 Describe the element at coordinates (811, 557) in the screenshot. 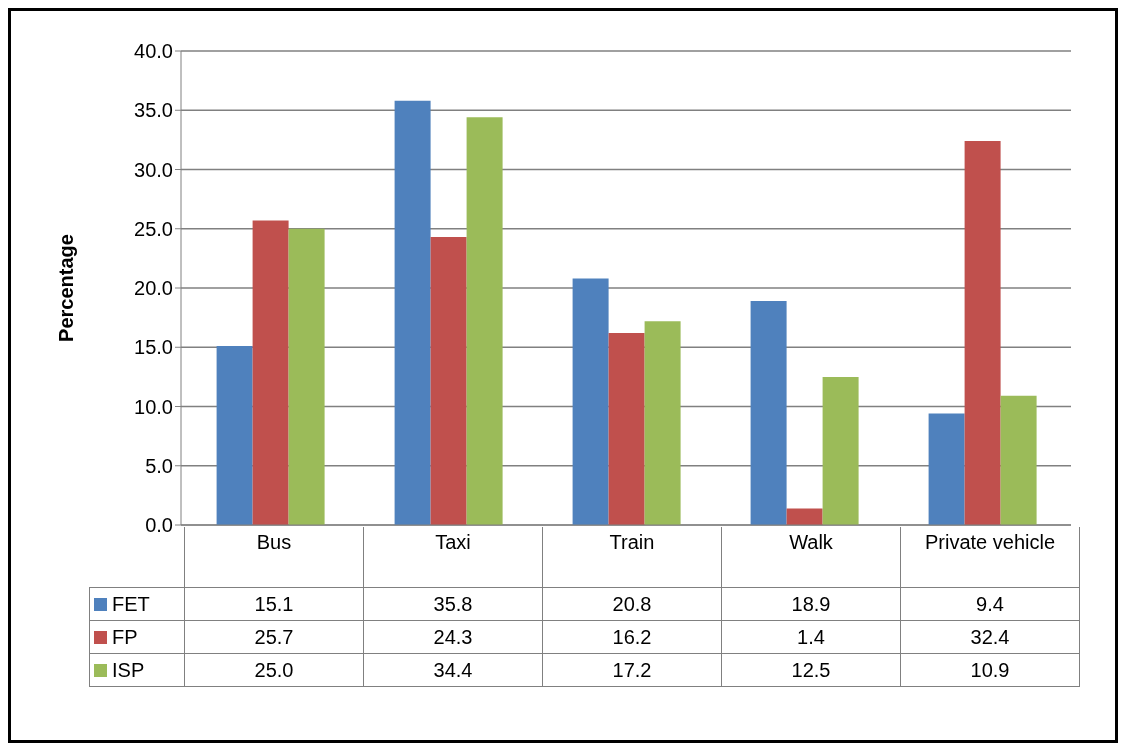

I see `x-tick-label: Walk` at that location.